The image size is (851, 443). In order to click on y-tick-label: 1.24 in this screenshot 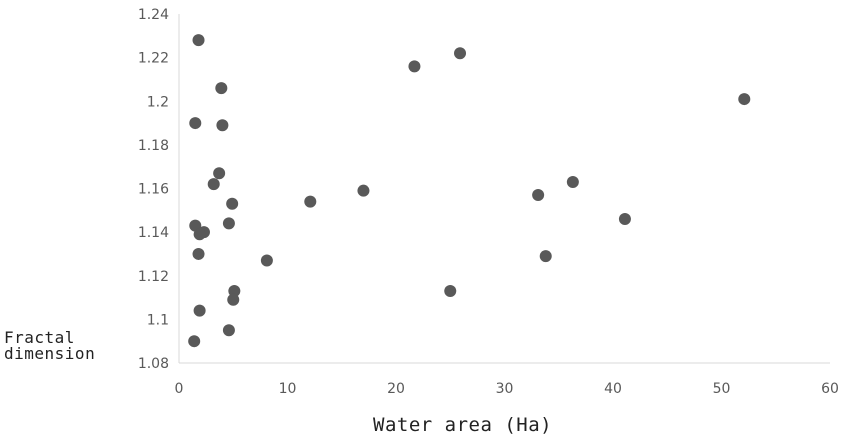, I will do `click(153, 15)`.